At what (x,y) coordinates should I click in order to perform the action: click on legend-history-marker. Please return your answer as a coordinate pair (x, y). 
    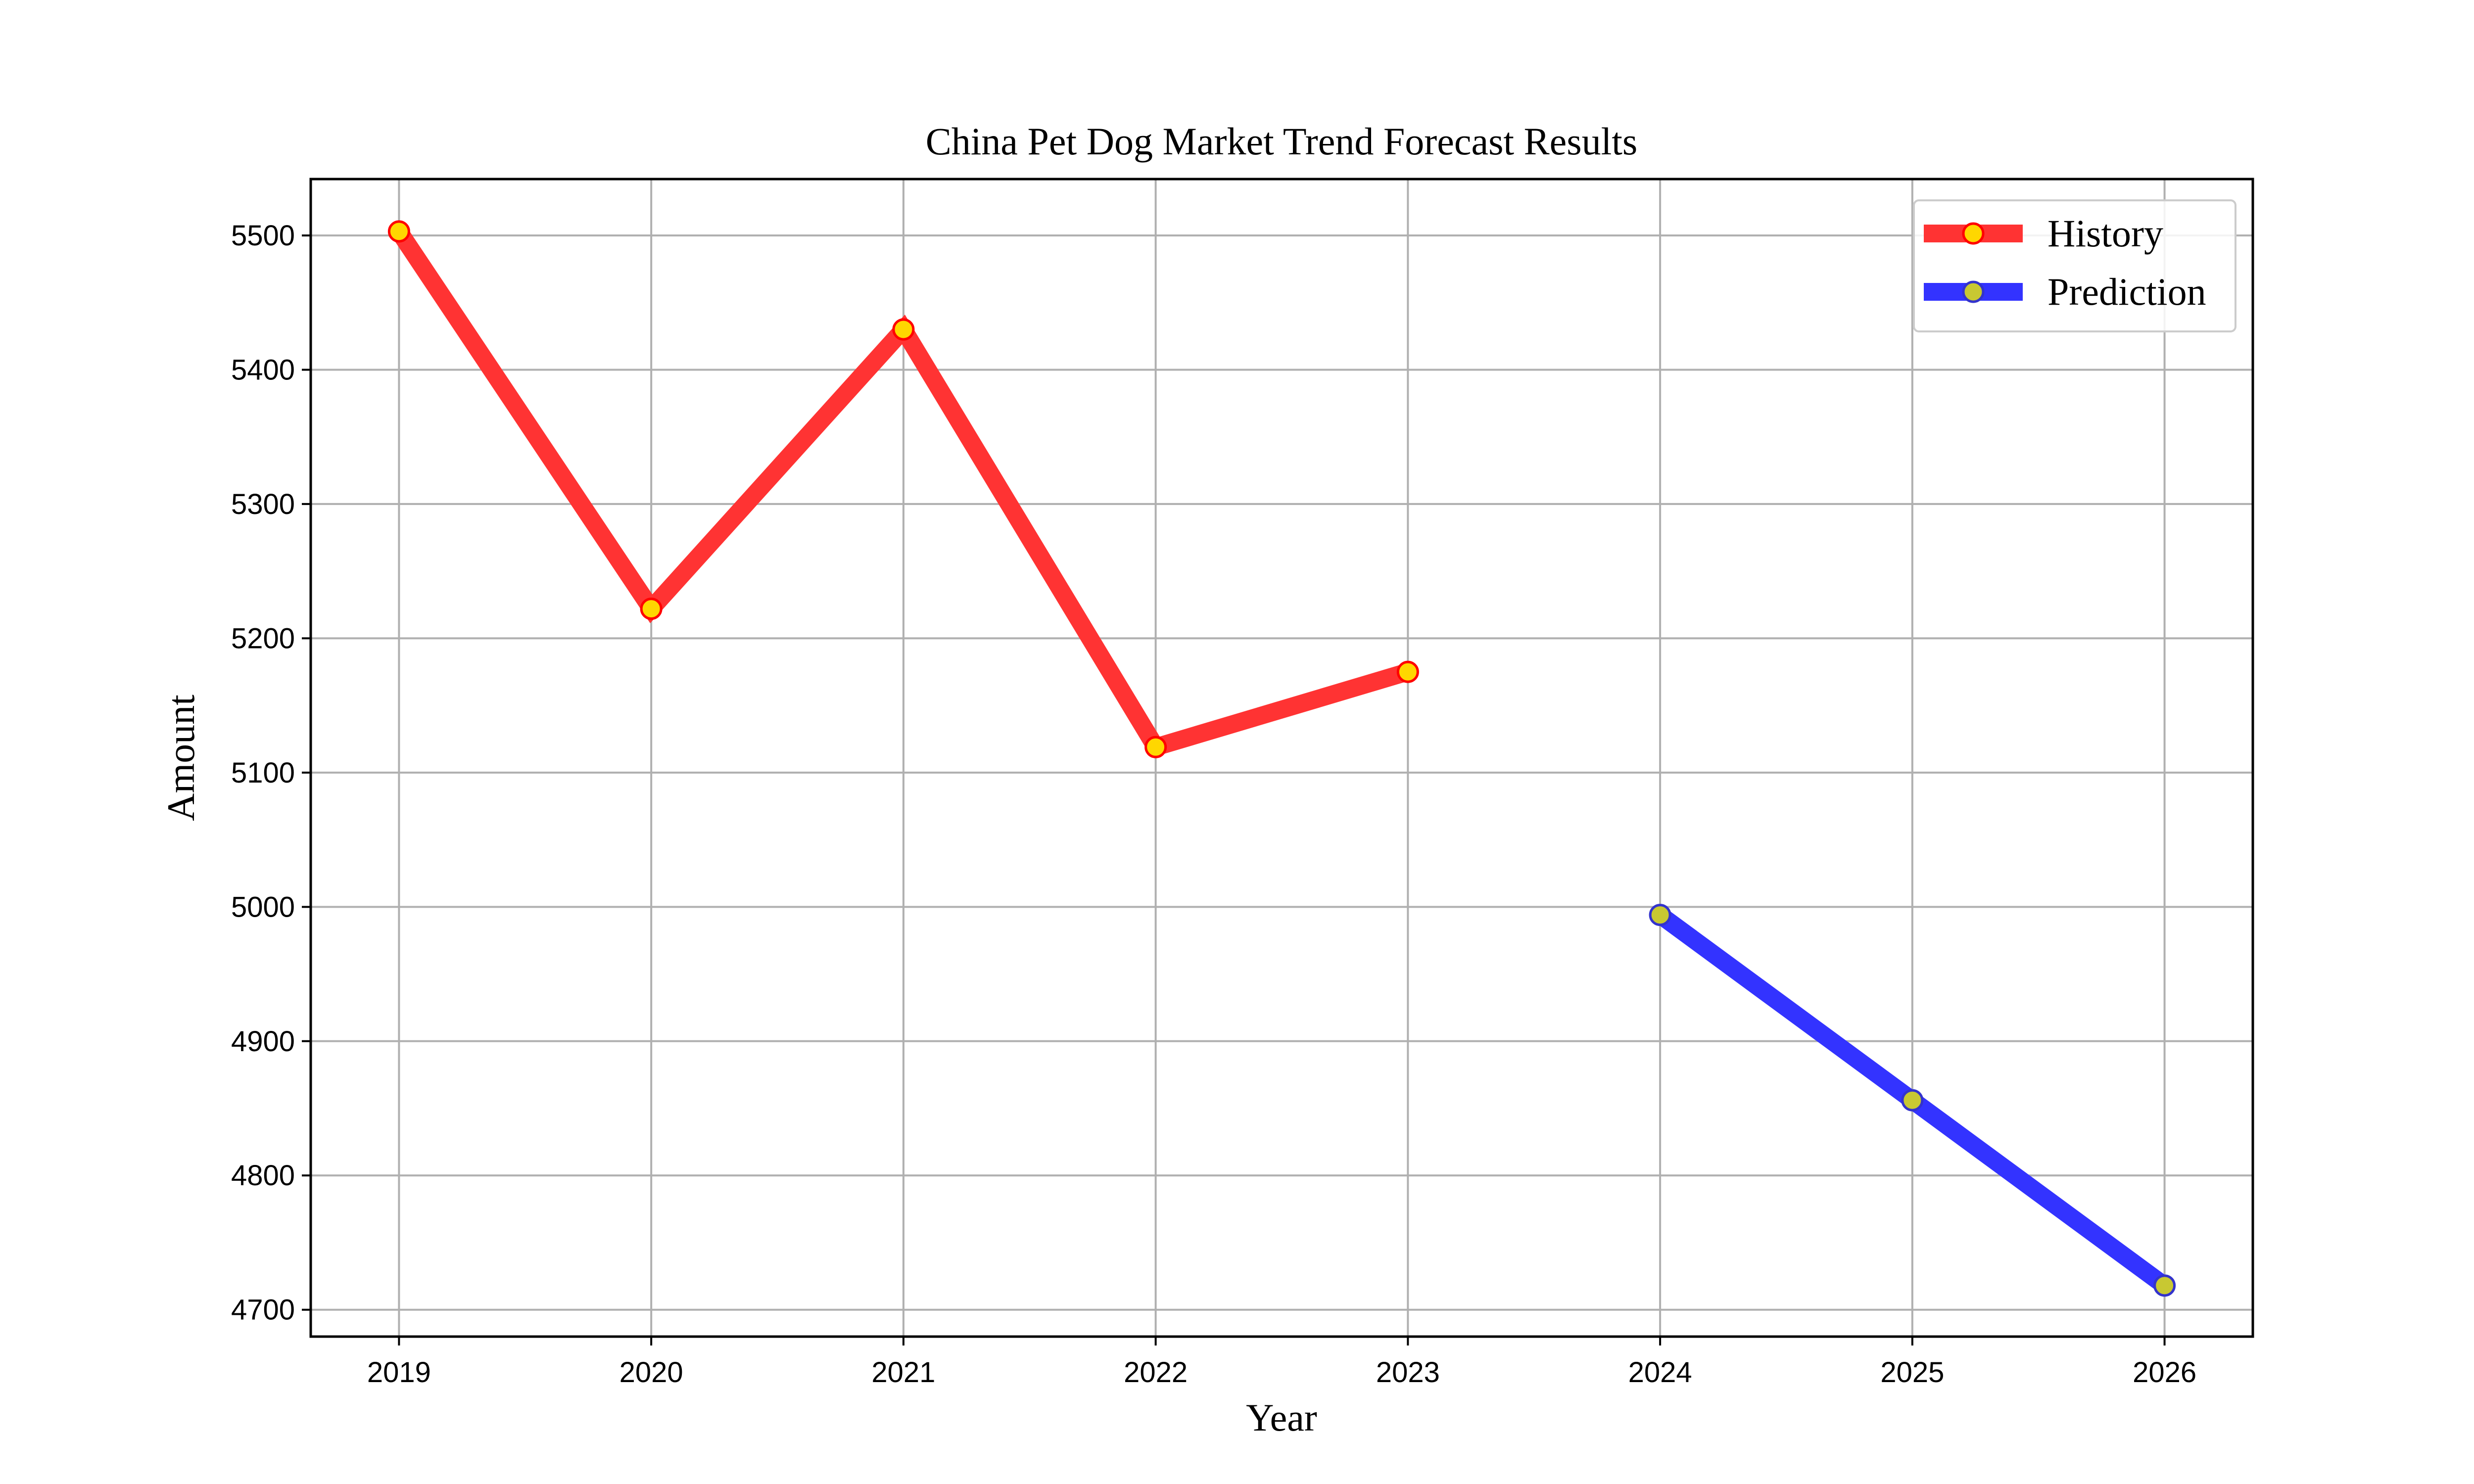
    Looking at the image, I should click on (1974, 233).